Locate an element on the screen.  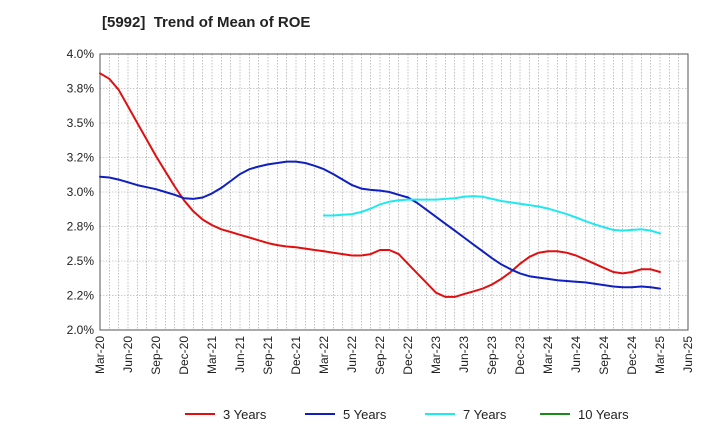
y-tick-label: 2.2% is located at coordinates (81, 296).